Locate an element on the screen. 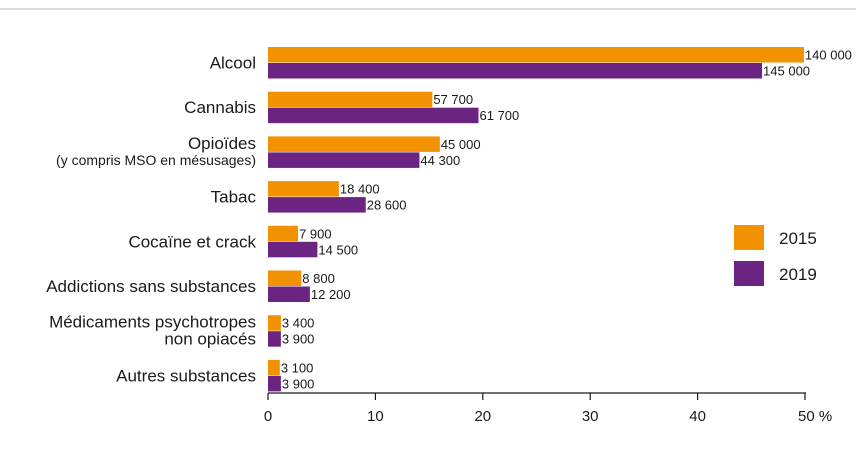 Image resolution: width=856 pixels, height=466 pixels. x-tick-label: 50 % is located at coordinates (815, 416).